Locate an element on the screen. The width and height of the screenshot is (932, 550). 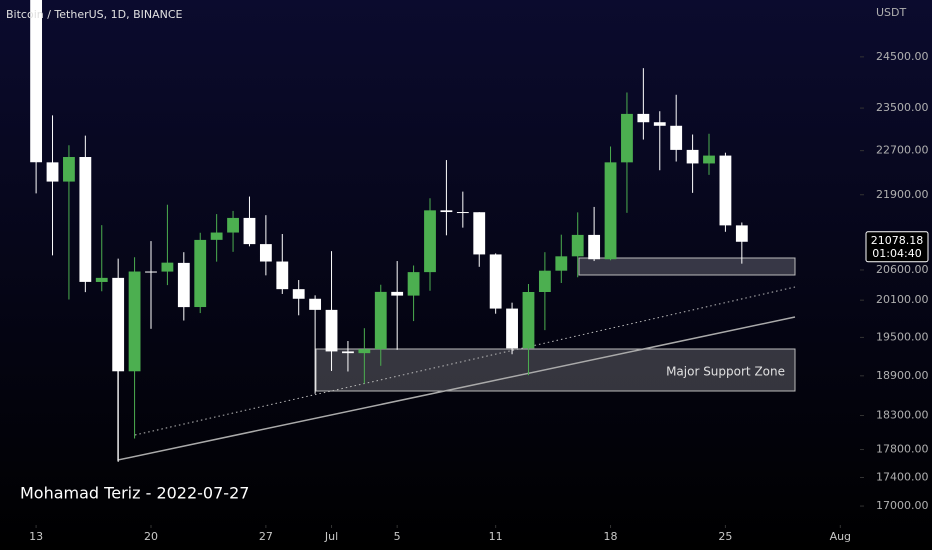
y-tick-label: 17400.00 is located at coordinates (902, 476).